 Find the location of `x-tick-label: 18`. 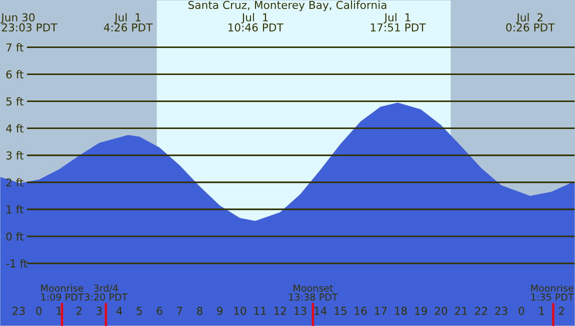

x-tick-label: 18 is located at coordinates (401, 310).